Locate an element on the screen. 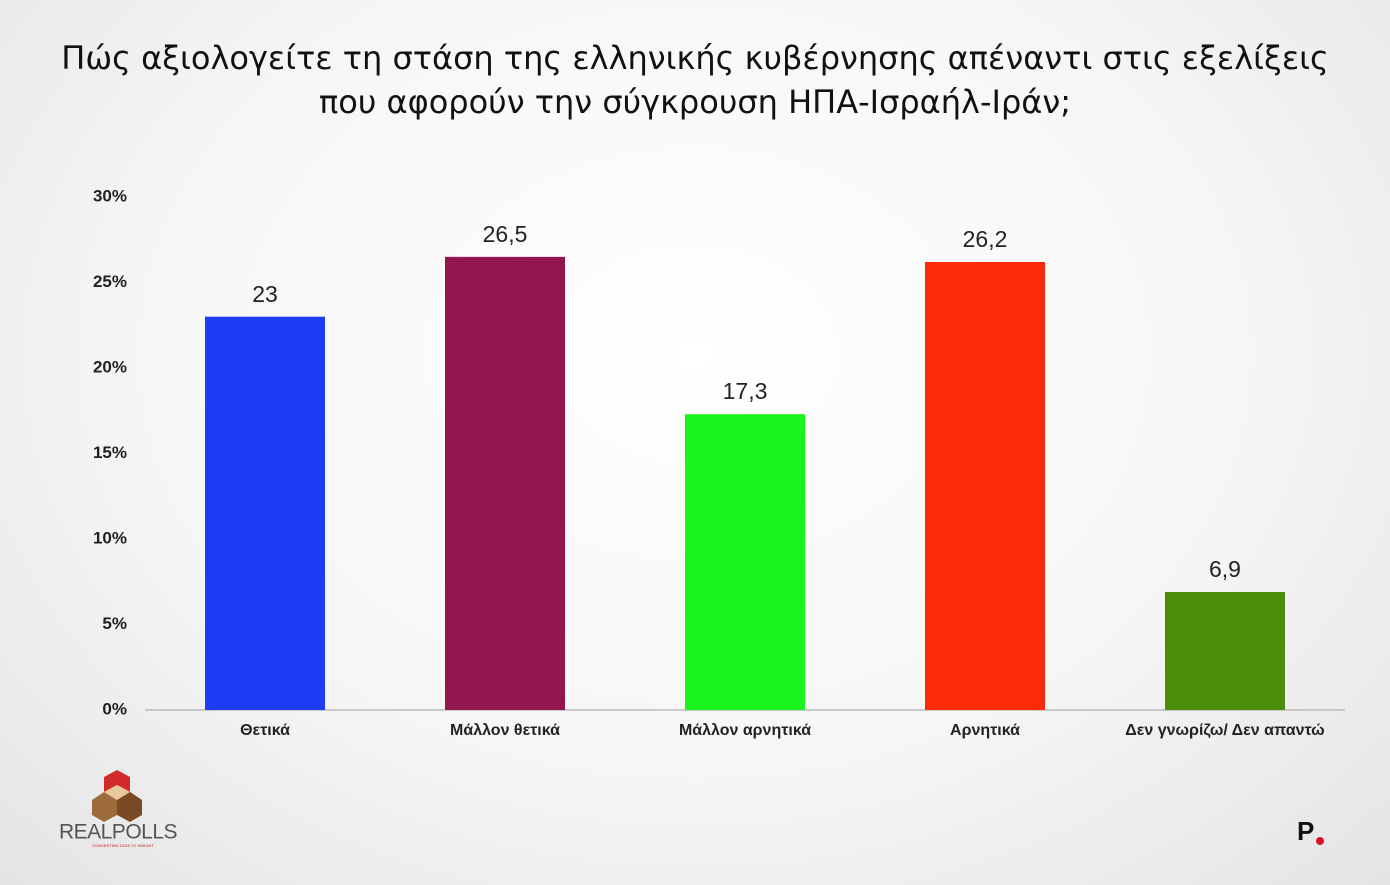  value-label: 6,9 is located at coordinates (1225, 569).